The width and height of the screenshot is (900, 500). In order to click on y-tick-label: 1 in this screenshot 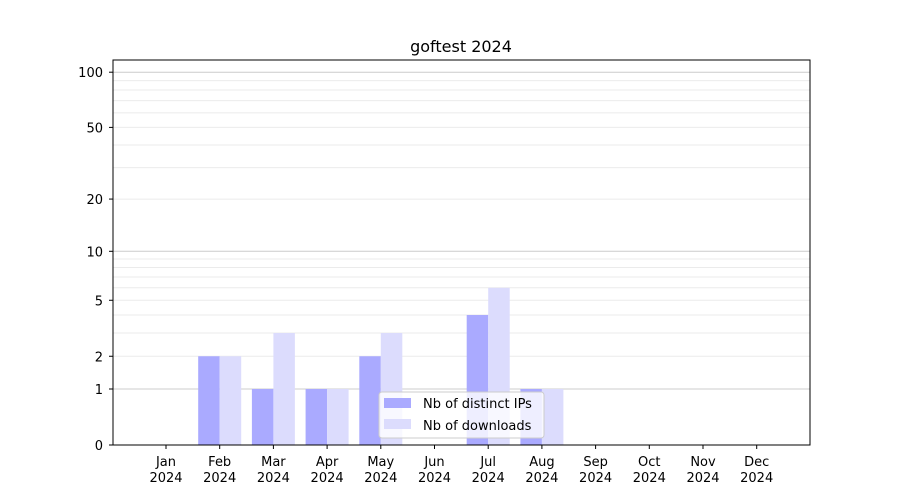, I will do `click(99, 390)`.